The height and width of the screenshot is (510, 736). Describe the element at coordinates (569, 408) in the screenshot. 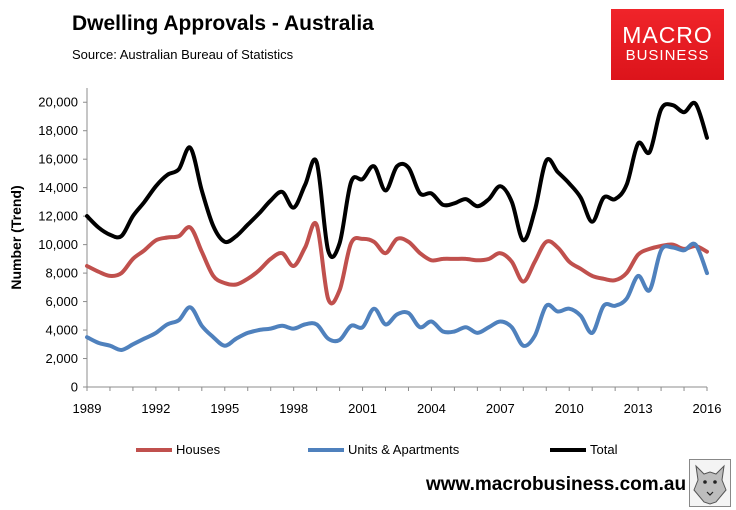

I see `x-tick-label: 2010` at that location.